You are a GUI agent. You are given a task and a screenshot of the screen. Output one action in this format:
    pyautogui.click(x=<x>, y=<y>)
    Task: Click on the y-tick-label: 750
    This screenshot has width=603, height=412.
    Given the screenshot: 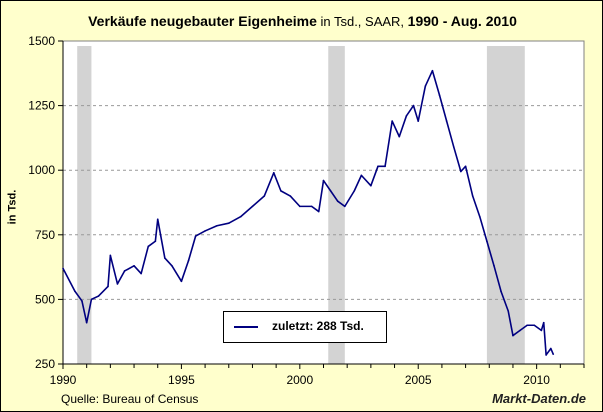 What is the action you would take?
    pyautogui.click(x=45, y=235)
    